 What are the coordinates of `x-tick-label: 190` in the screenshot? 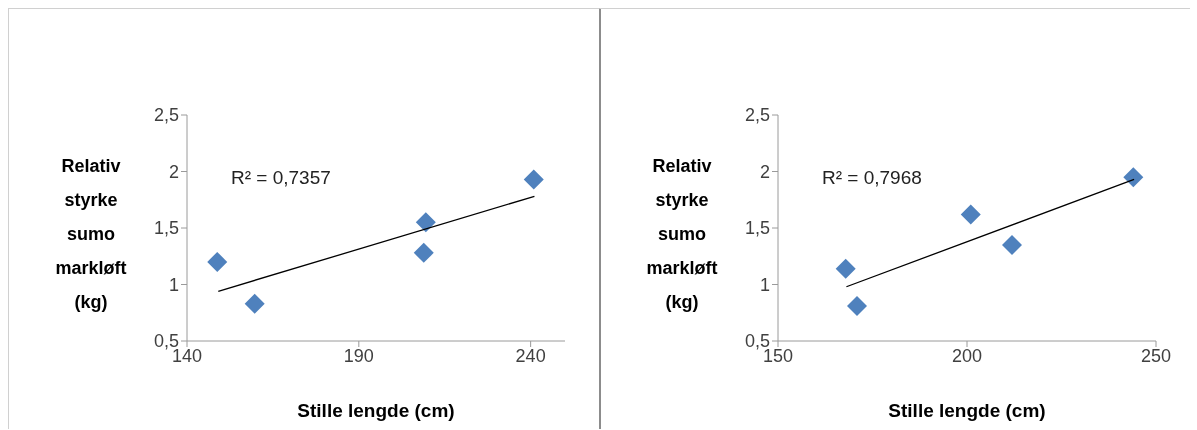 It's located at (358, 355).